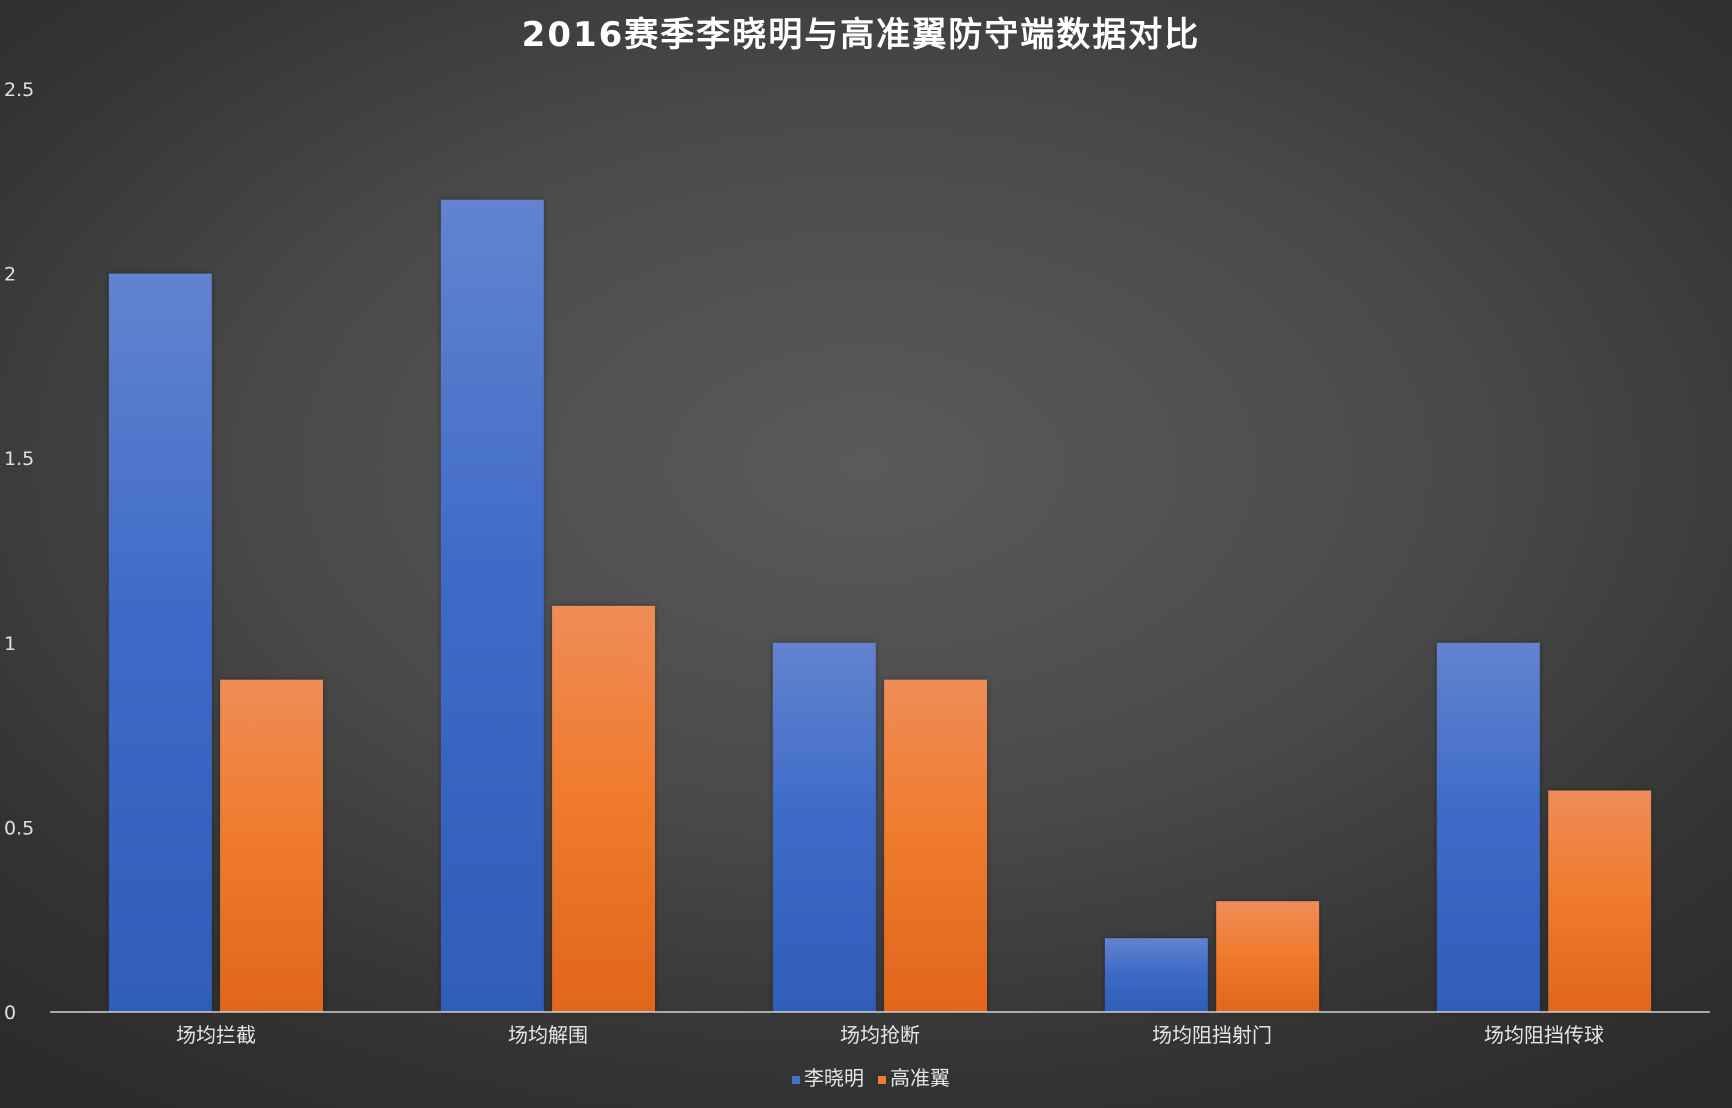 The width and height of the screenshot is (1732, 1108). I want to click on y-tick-label: 1.5, so click(19, 459).